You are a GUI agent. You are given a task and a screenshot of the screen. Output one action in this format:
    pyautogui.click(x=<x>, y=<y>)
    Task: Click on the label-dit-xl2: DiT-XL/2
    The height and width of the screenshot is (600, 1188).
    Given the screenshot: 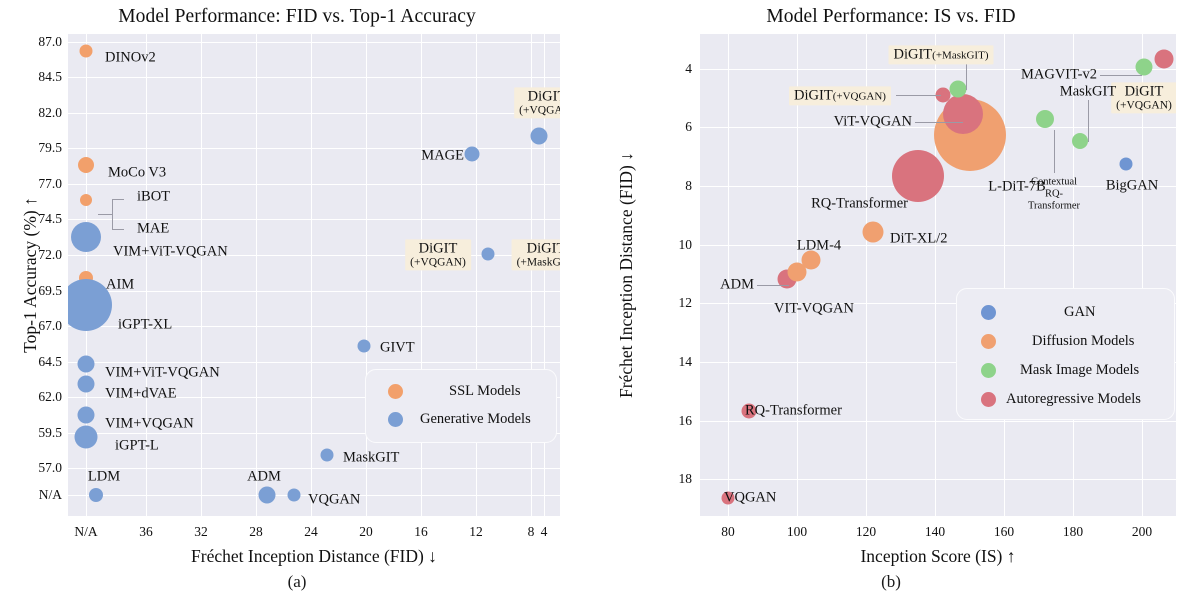 What is the action you would take?
    pyautogui.click(x=919, y=238)
    